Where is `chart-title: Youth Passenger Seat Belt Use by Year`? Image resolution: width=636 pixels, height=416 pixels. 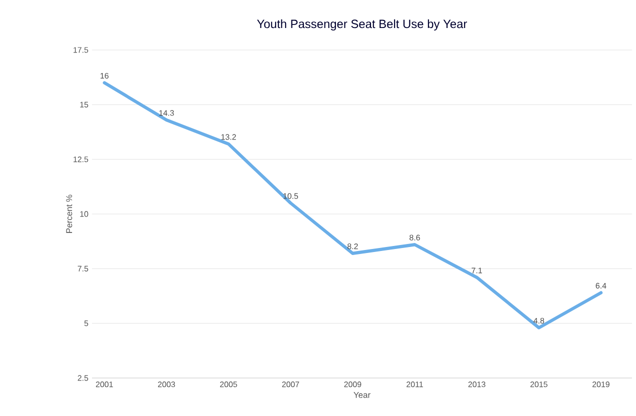 chart-title: Youth Passenger Seat Belt Use by Year is located at coordinates (362, 25).